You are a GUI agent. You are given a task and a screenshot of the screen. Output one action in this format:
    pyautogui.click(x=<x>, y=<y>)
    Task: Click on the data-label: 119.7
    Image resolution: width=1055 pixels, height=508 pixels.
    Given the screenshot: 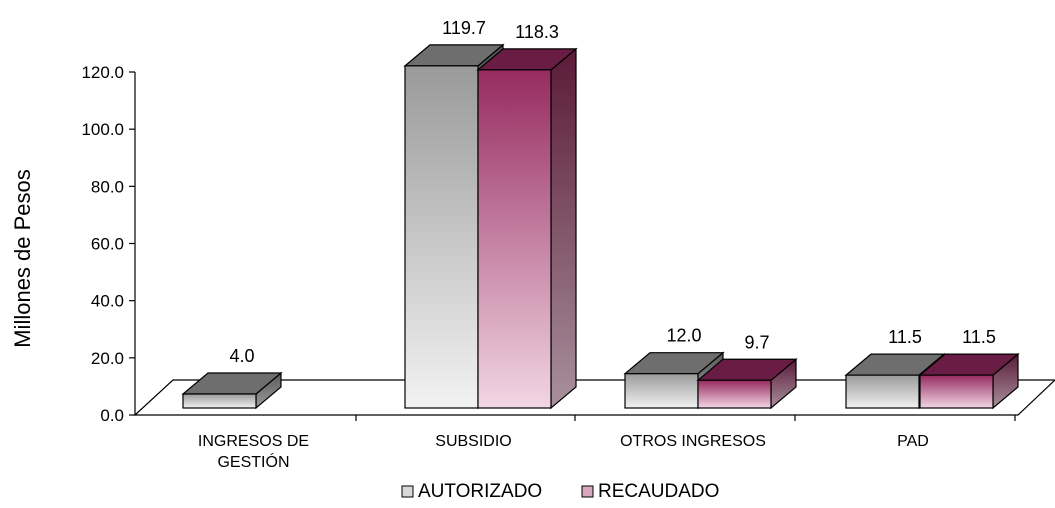 What is the action you would take?
    pyautogui.click(x=464, y=28)
    